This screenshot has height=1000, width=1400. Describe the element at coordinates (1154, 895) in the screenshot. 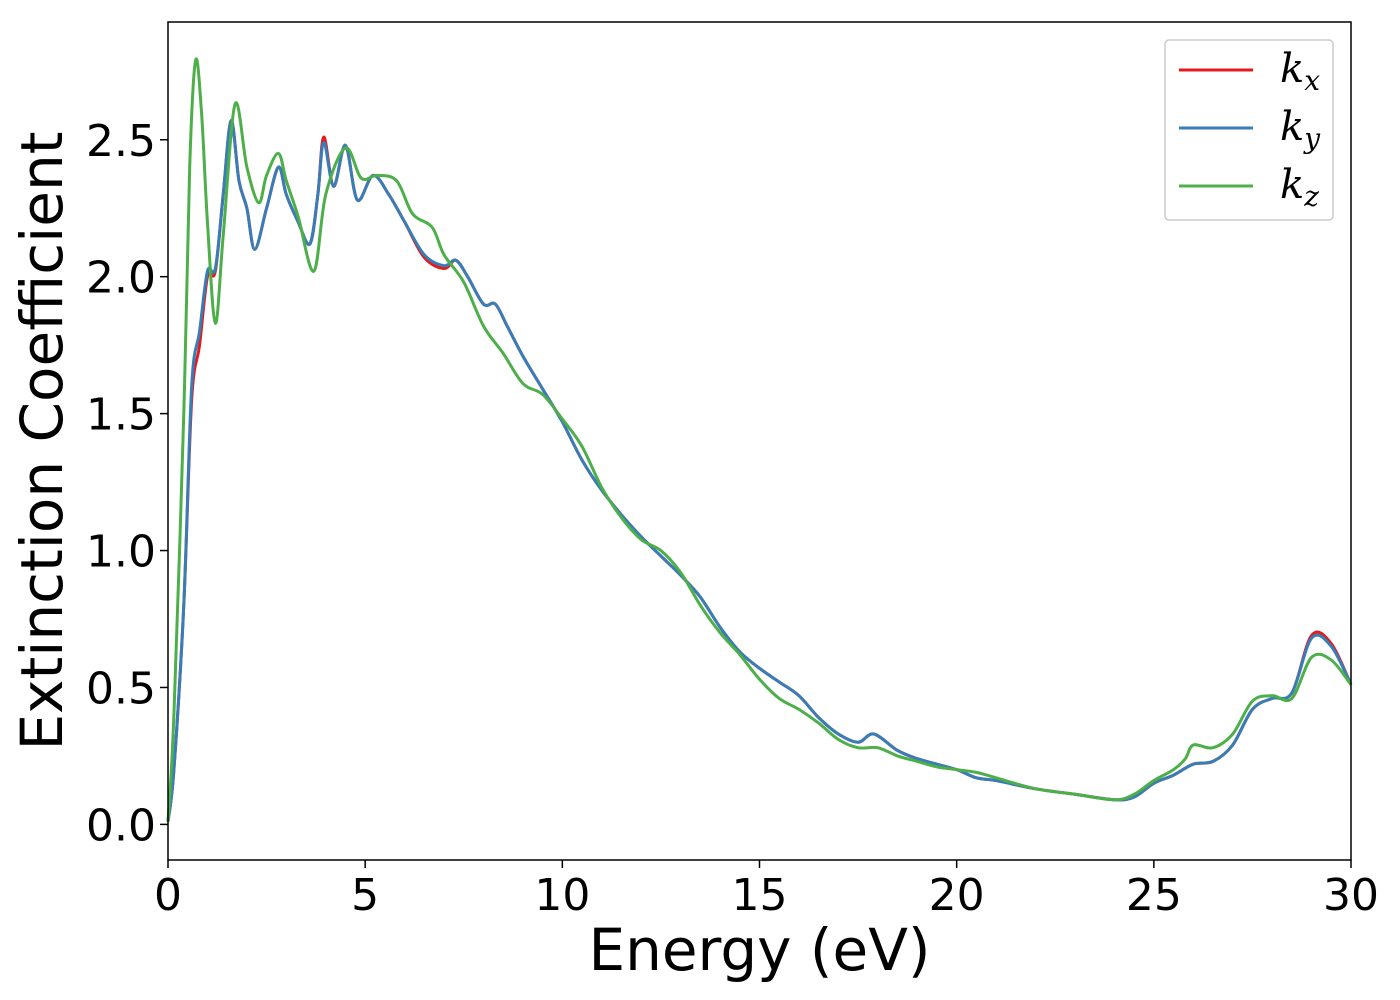

I see `x-tick-label: 25` at that location.